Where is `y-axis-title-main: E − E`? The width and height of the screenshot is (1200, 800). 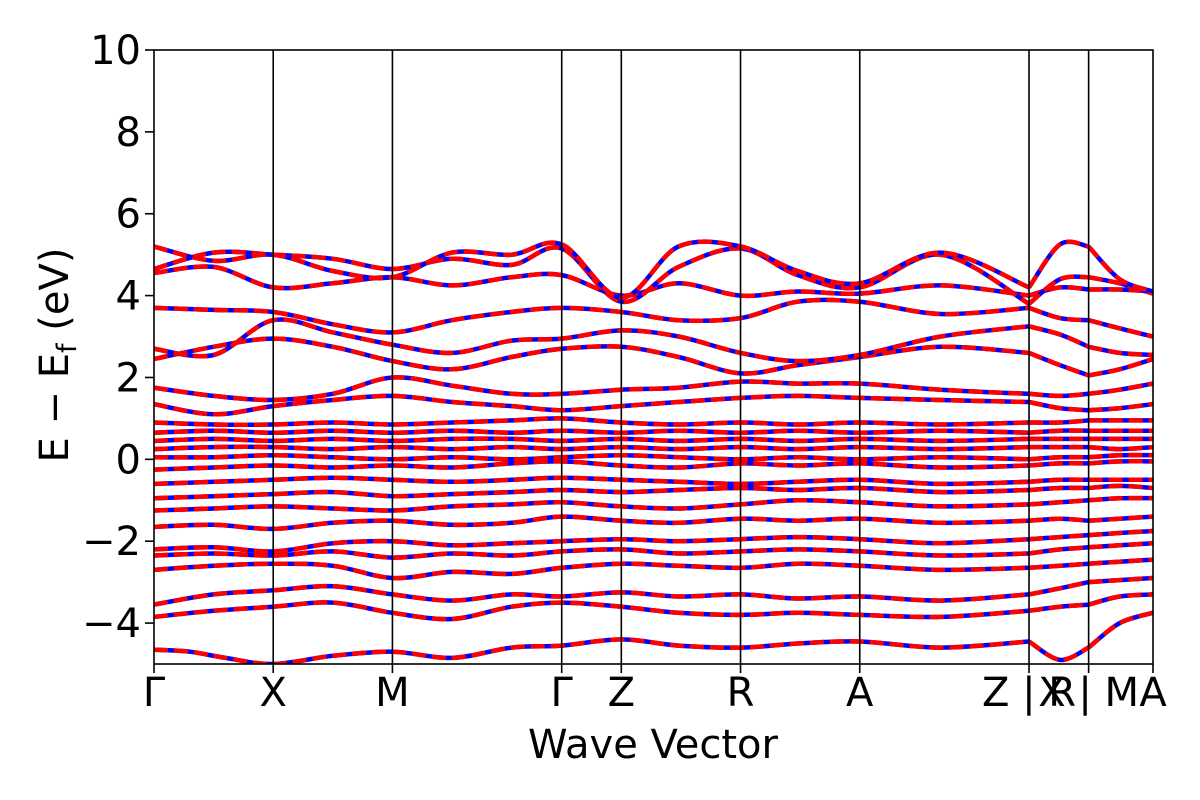 y-axis-title-main: E − E is located at coordinates (55, 408).